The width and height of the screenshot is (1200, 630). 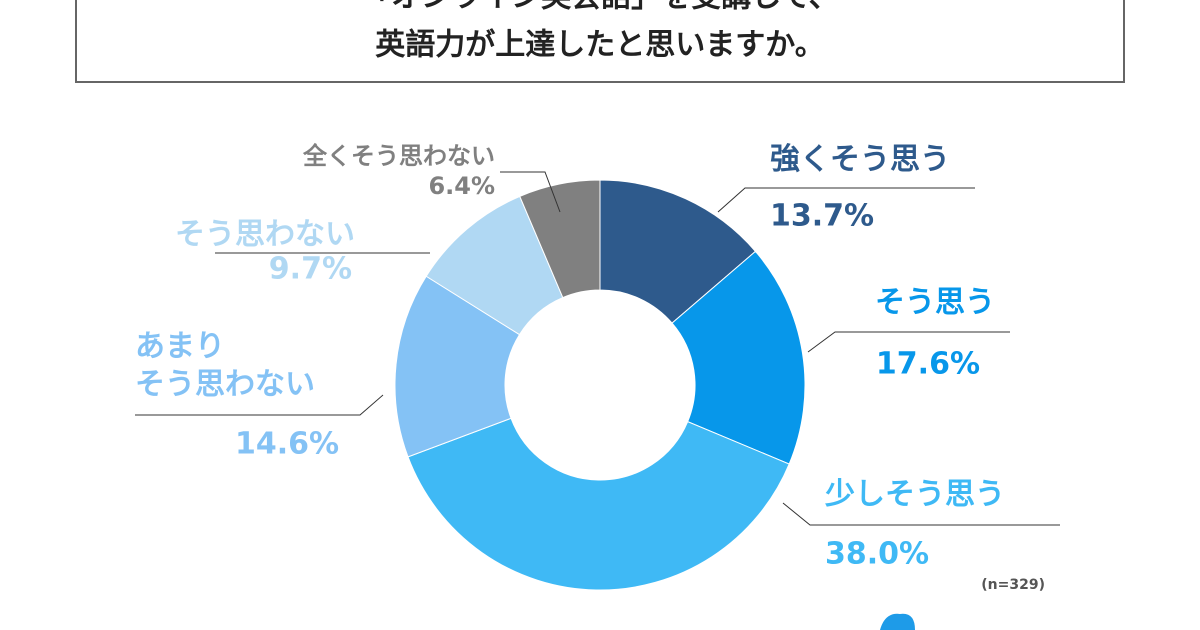 What do you see at coordinates (1013, 585) in the screenshot?
I see `annotation: (n=329)` at bounding box center [1013, 585].